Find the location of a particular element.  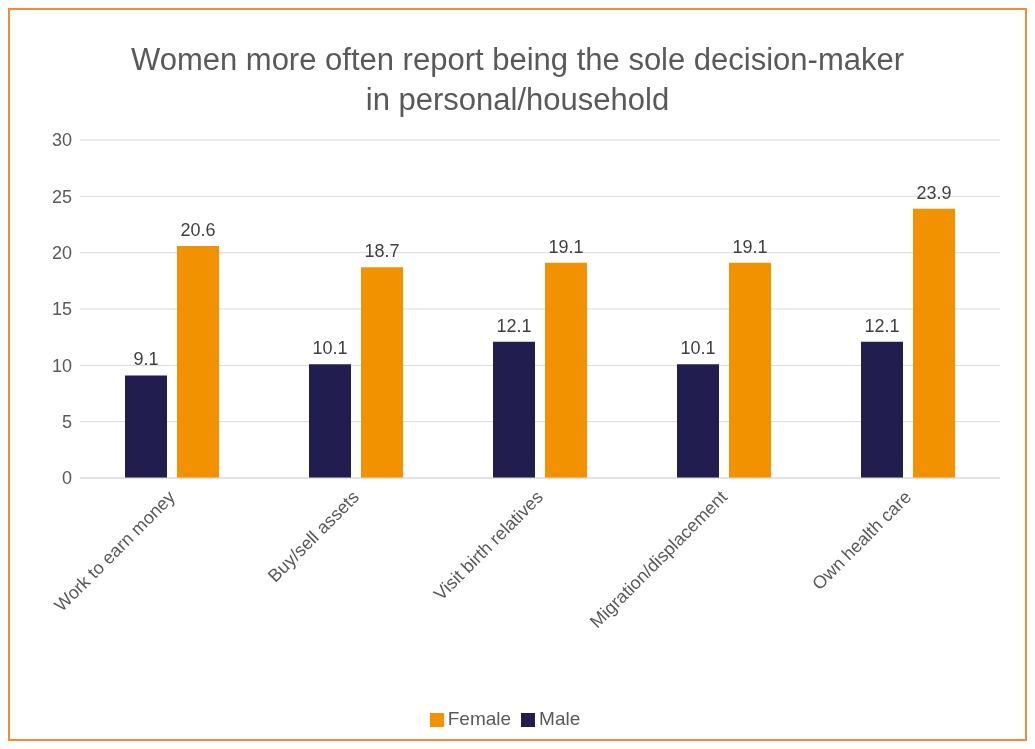

data-label: 23.9 is located at coordinates (934, 192).